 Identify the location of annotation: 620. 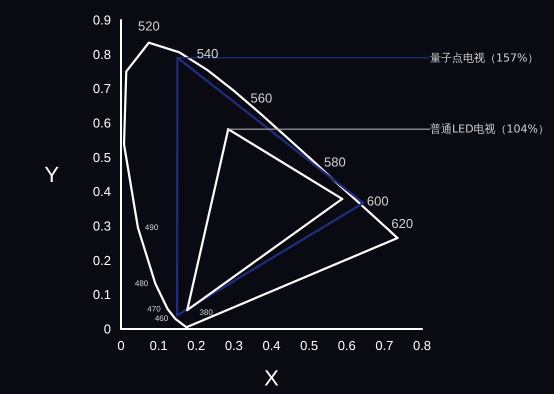
(402, 223).